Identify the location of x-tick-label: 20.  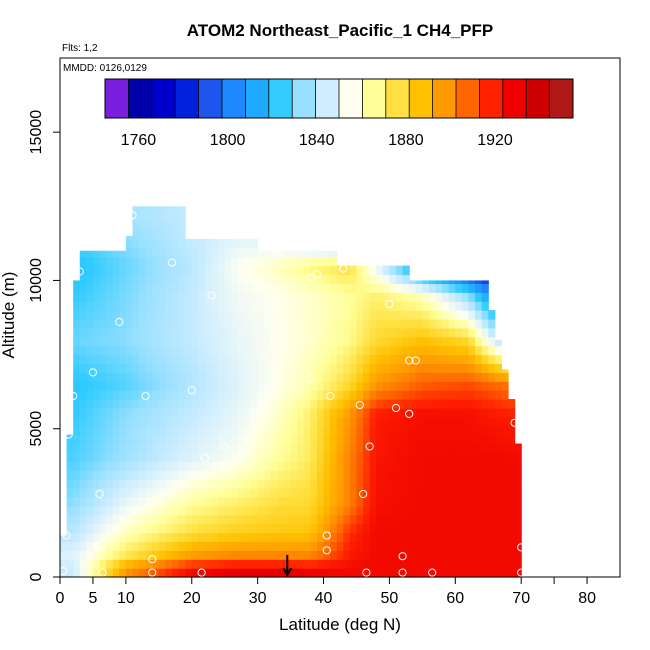
(192, 598).